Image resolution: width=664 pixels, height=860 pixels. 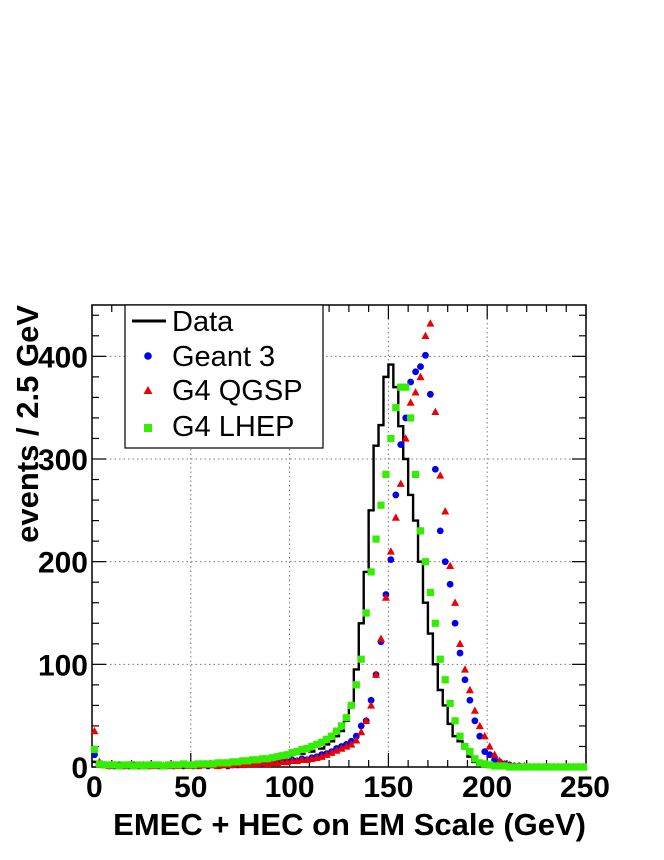 What do you see at coordinates (237, 391) in the screenshot?
I see `legend-label-g4-qgsp: G4 QGSP` at bounding box center [237, 391].